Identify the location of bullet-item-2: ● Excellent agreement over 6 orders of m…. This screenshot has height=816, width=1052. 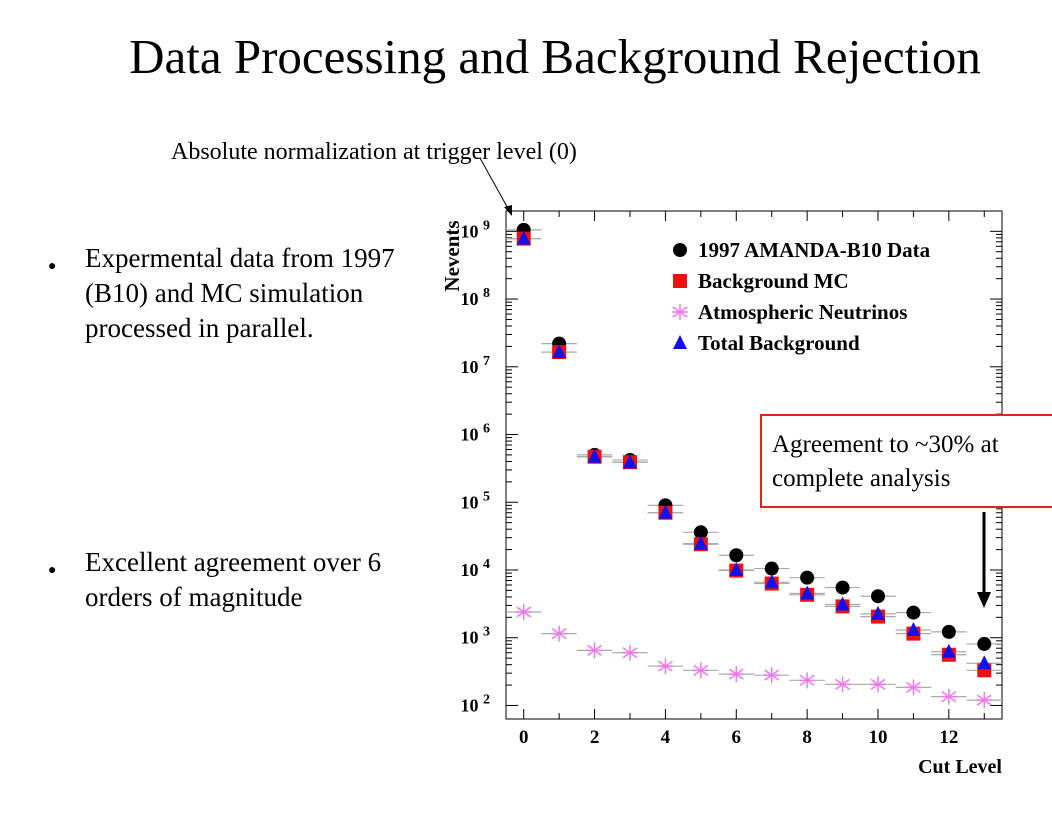
(238, 580).